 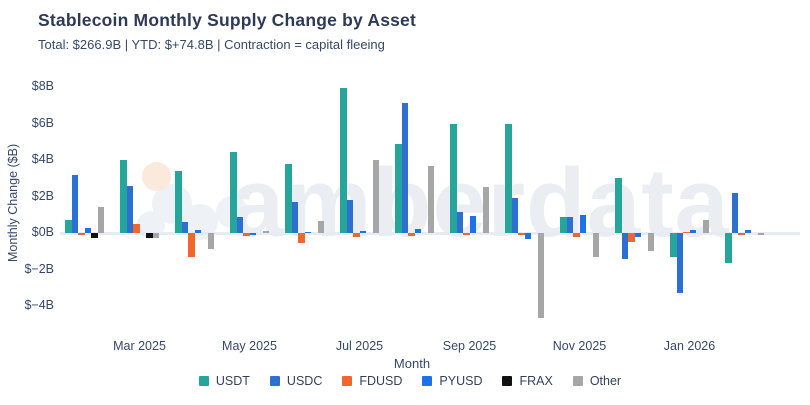 What do you see at coordinates (728, 248) in the screenshot?
I see `bar-usdt-feb-2026` at bounding box center [728, 248].